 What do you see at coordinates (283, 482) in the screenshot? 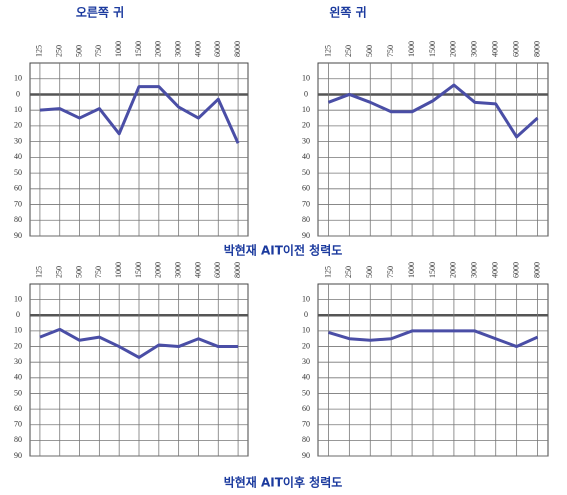
I see `caption-after: 박현재 AIT이후 청력도` at bounding box center [283, 482].